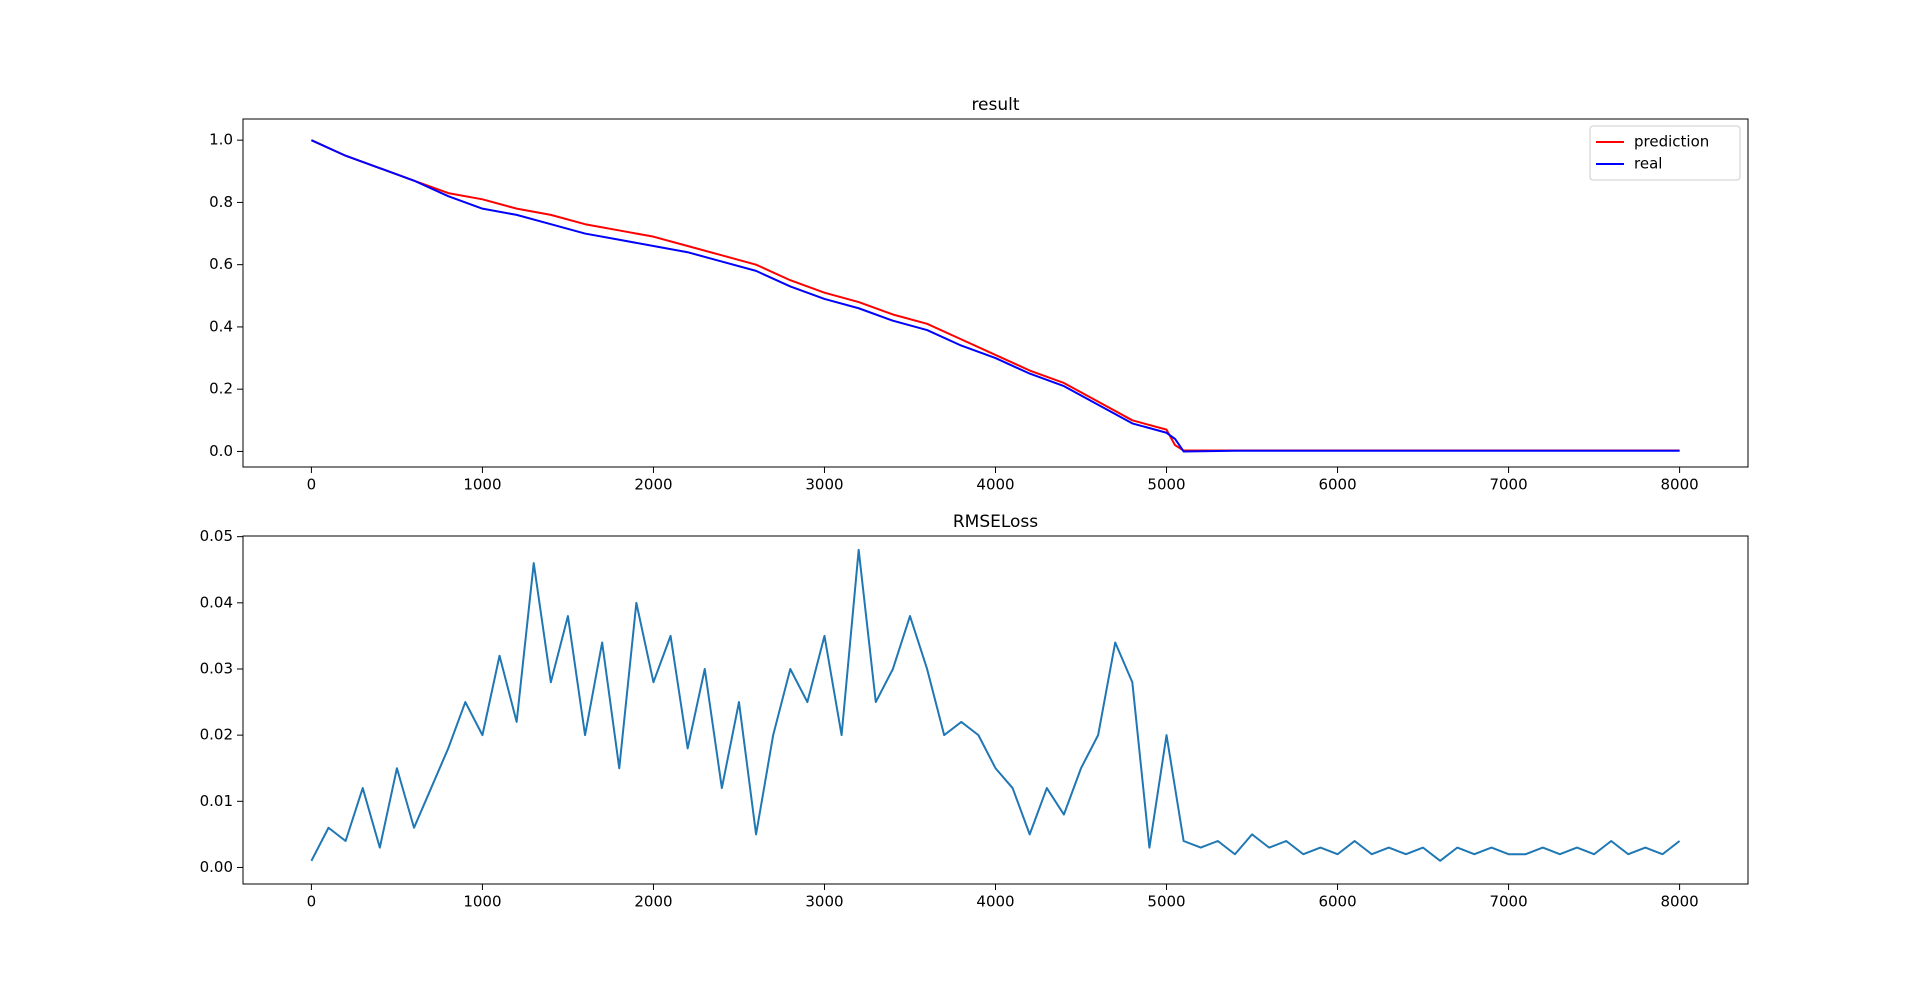  I want to click on chart-title: result, so click(995, 105).